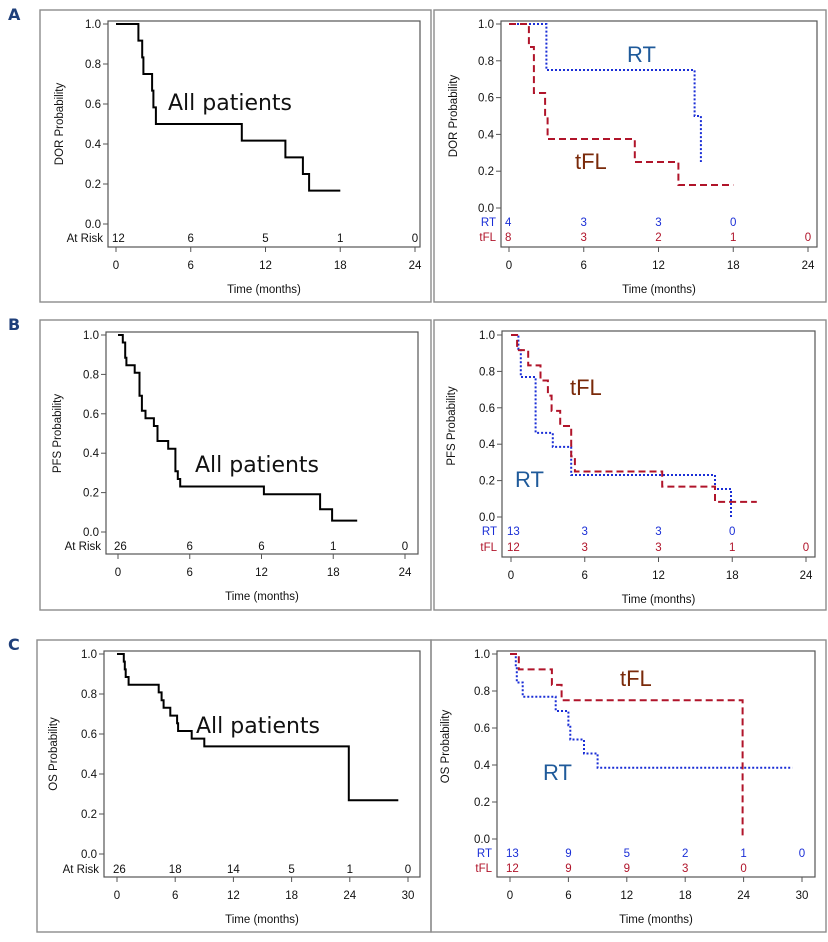 Image resolution: width=828 pixels, height=942 pixels. I want to click on risk-row-label: RT, so click(489, 532).